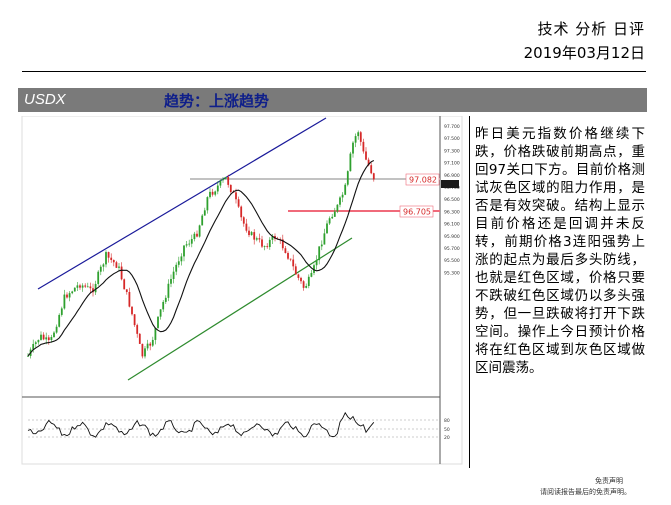 This screenshot has height=505, width=671. I want to click on axis-tick-label: 97.700, so click(452, 127).